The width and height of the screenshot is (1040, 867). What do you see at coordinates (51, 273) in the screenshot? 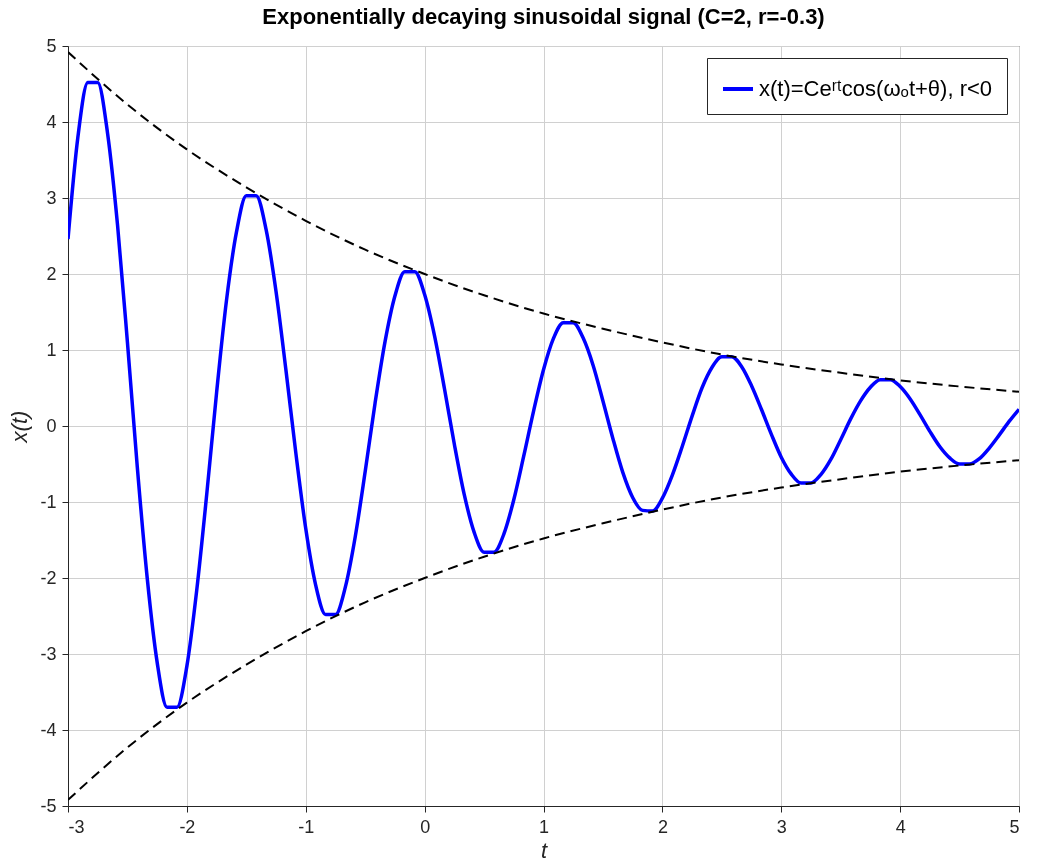
I see `y-tick-label: 2` at bounding box center [51, 273].